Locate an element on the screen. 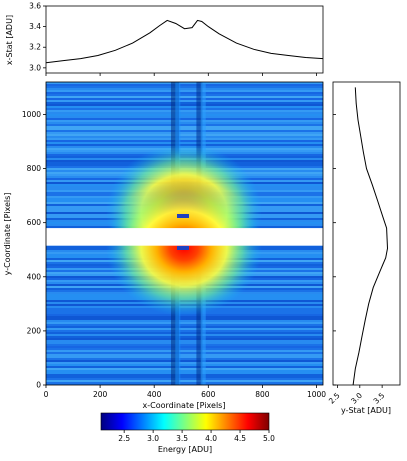 This screenshot has height=461, width=407. heatmap-y-tick-label: 0 is located at coordinates (38, 385).